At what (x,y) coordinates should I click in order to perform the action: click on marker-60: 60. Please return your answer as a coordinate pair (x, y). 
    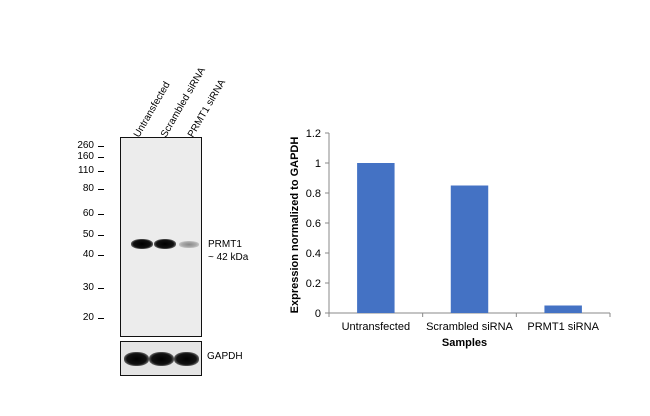
    Looking at the image, I should click on (88, 213).